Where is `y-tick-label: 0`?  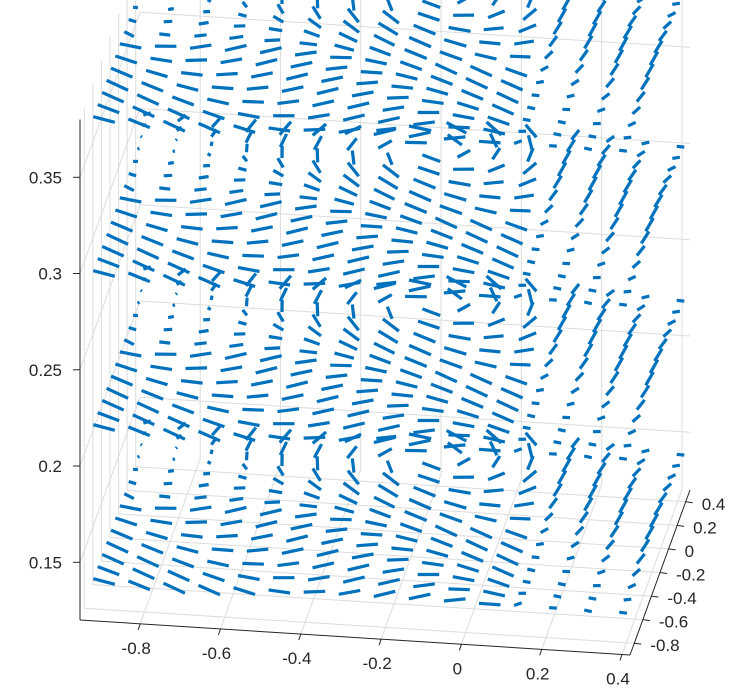
y-tick-label: 0 is located at coordinates (689, 551).